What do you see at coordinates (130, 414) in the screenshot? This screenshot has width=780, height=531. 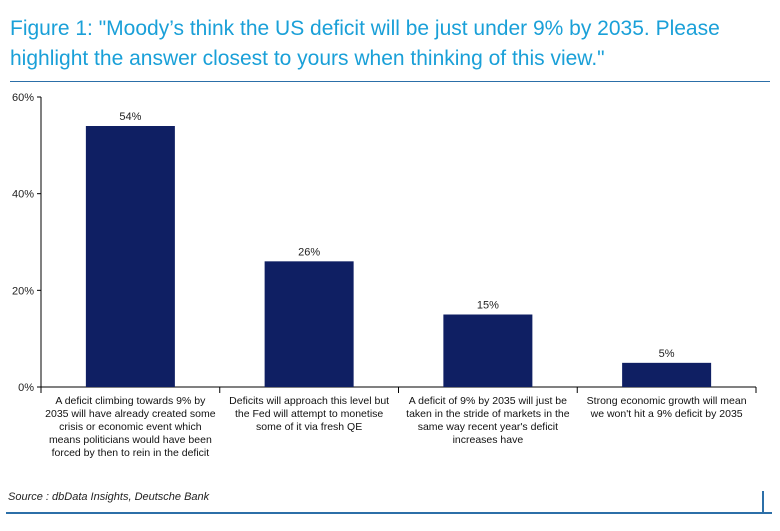 I see `x-tick-label: 2035 will have already created some` at bounding box center [130, 414].